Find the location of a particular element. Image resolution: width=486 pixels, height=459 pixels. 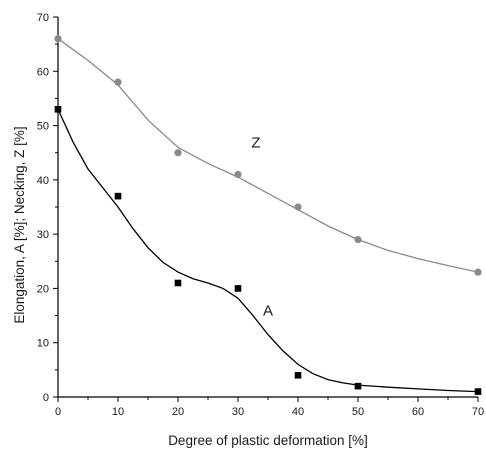

x-tick-label-1: 10 is located at coordinates (118, 412).